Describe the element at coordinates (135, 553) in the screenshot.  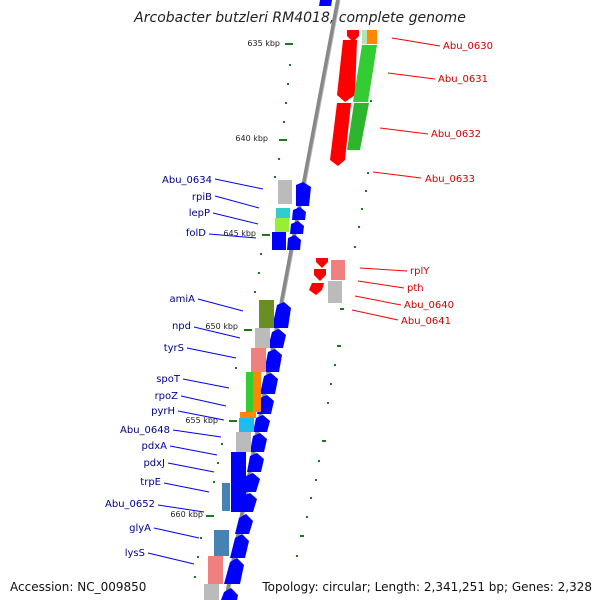
I see `gene-label: lysS` at that location.